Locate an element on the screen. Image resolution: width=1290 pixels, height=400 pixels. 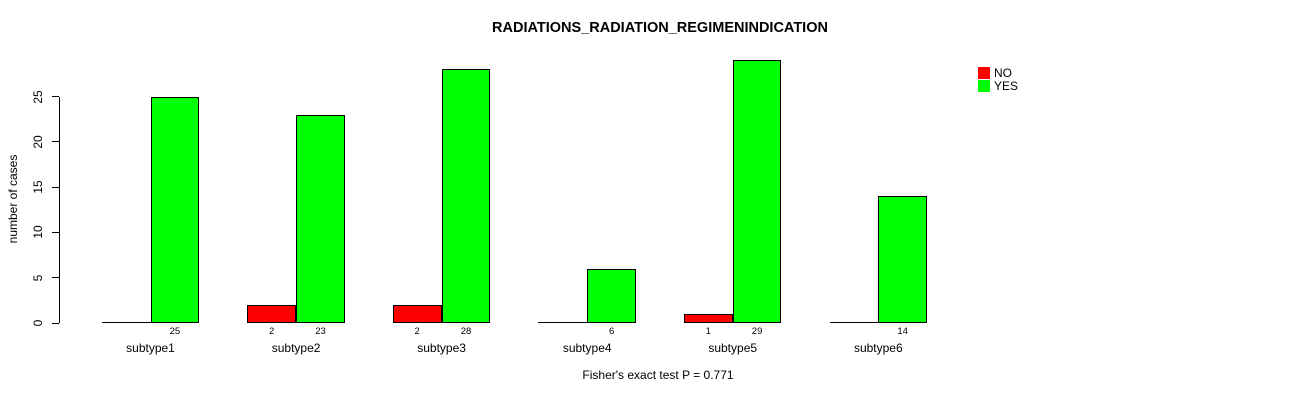
legend-swatch-yes is located at coordinates (984, 86).